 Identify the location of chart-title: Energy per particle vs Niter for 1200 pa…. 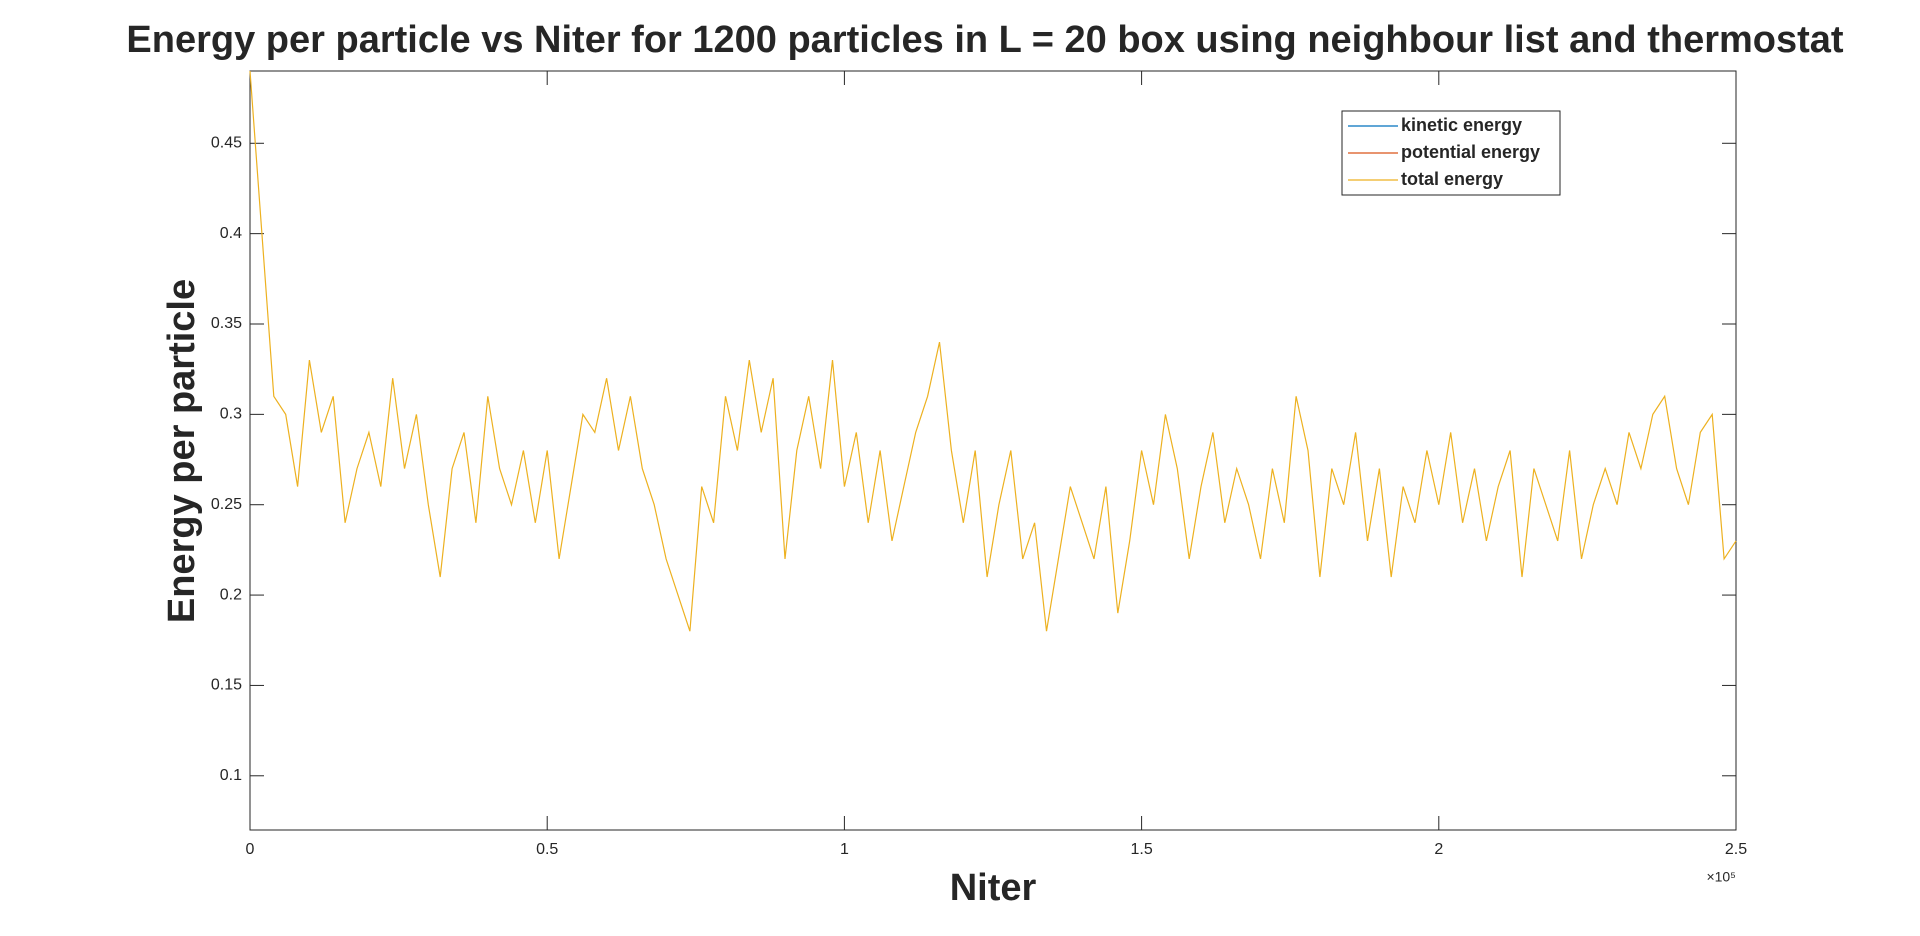
(985, 40).